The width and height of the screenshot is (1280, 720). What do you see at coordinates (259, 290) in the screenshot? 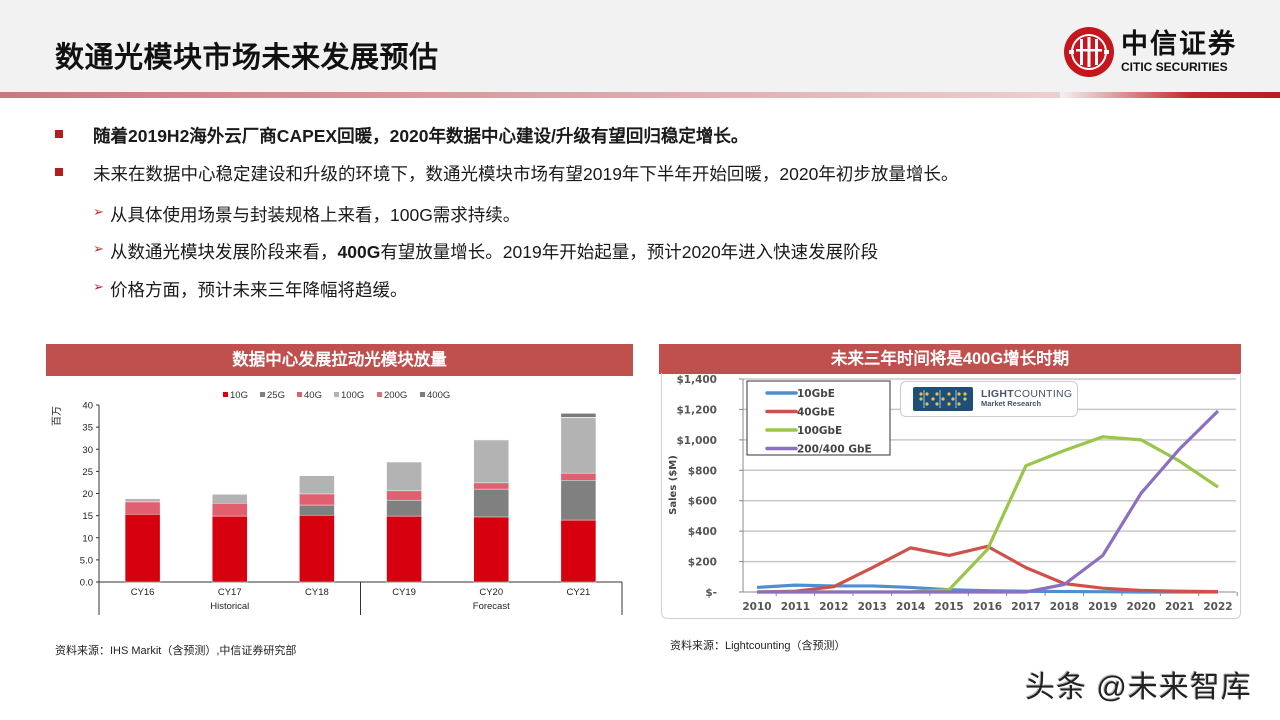
I see `sub-bullet-3-text: 价格方面，预计未来三年降幅将趋缓。` at bounding box center [259, 290].